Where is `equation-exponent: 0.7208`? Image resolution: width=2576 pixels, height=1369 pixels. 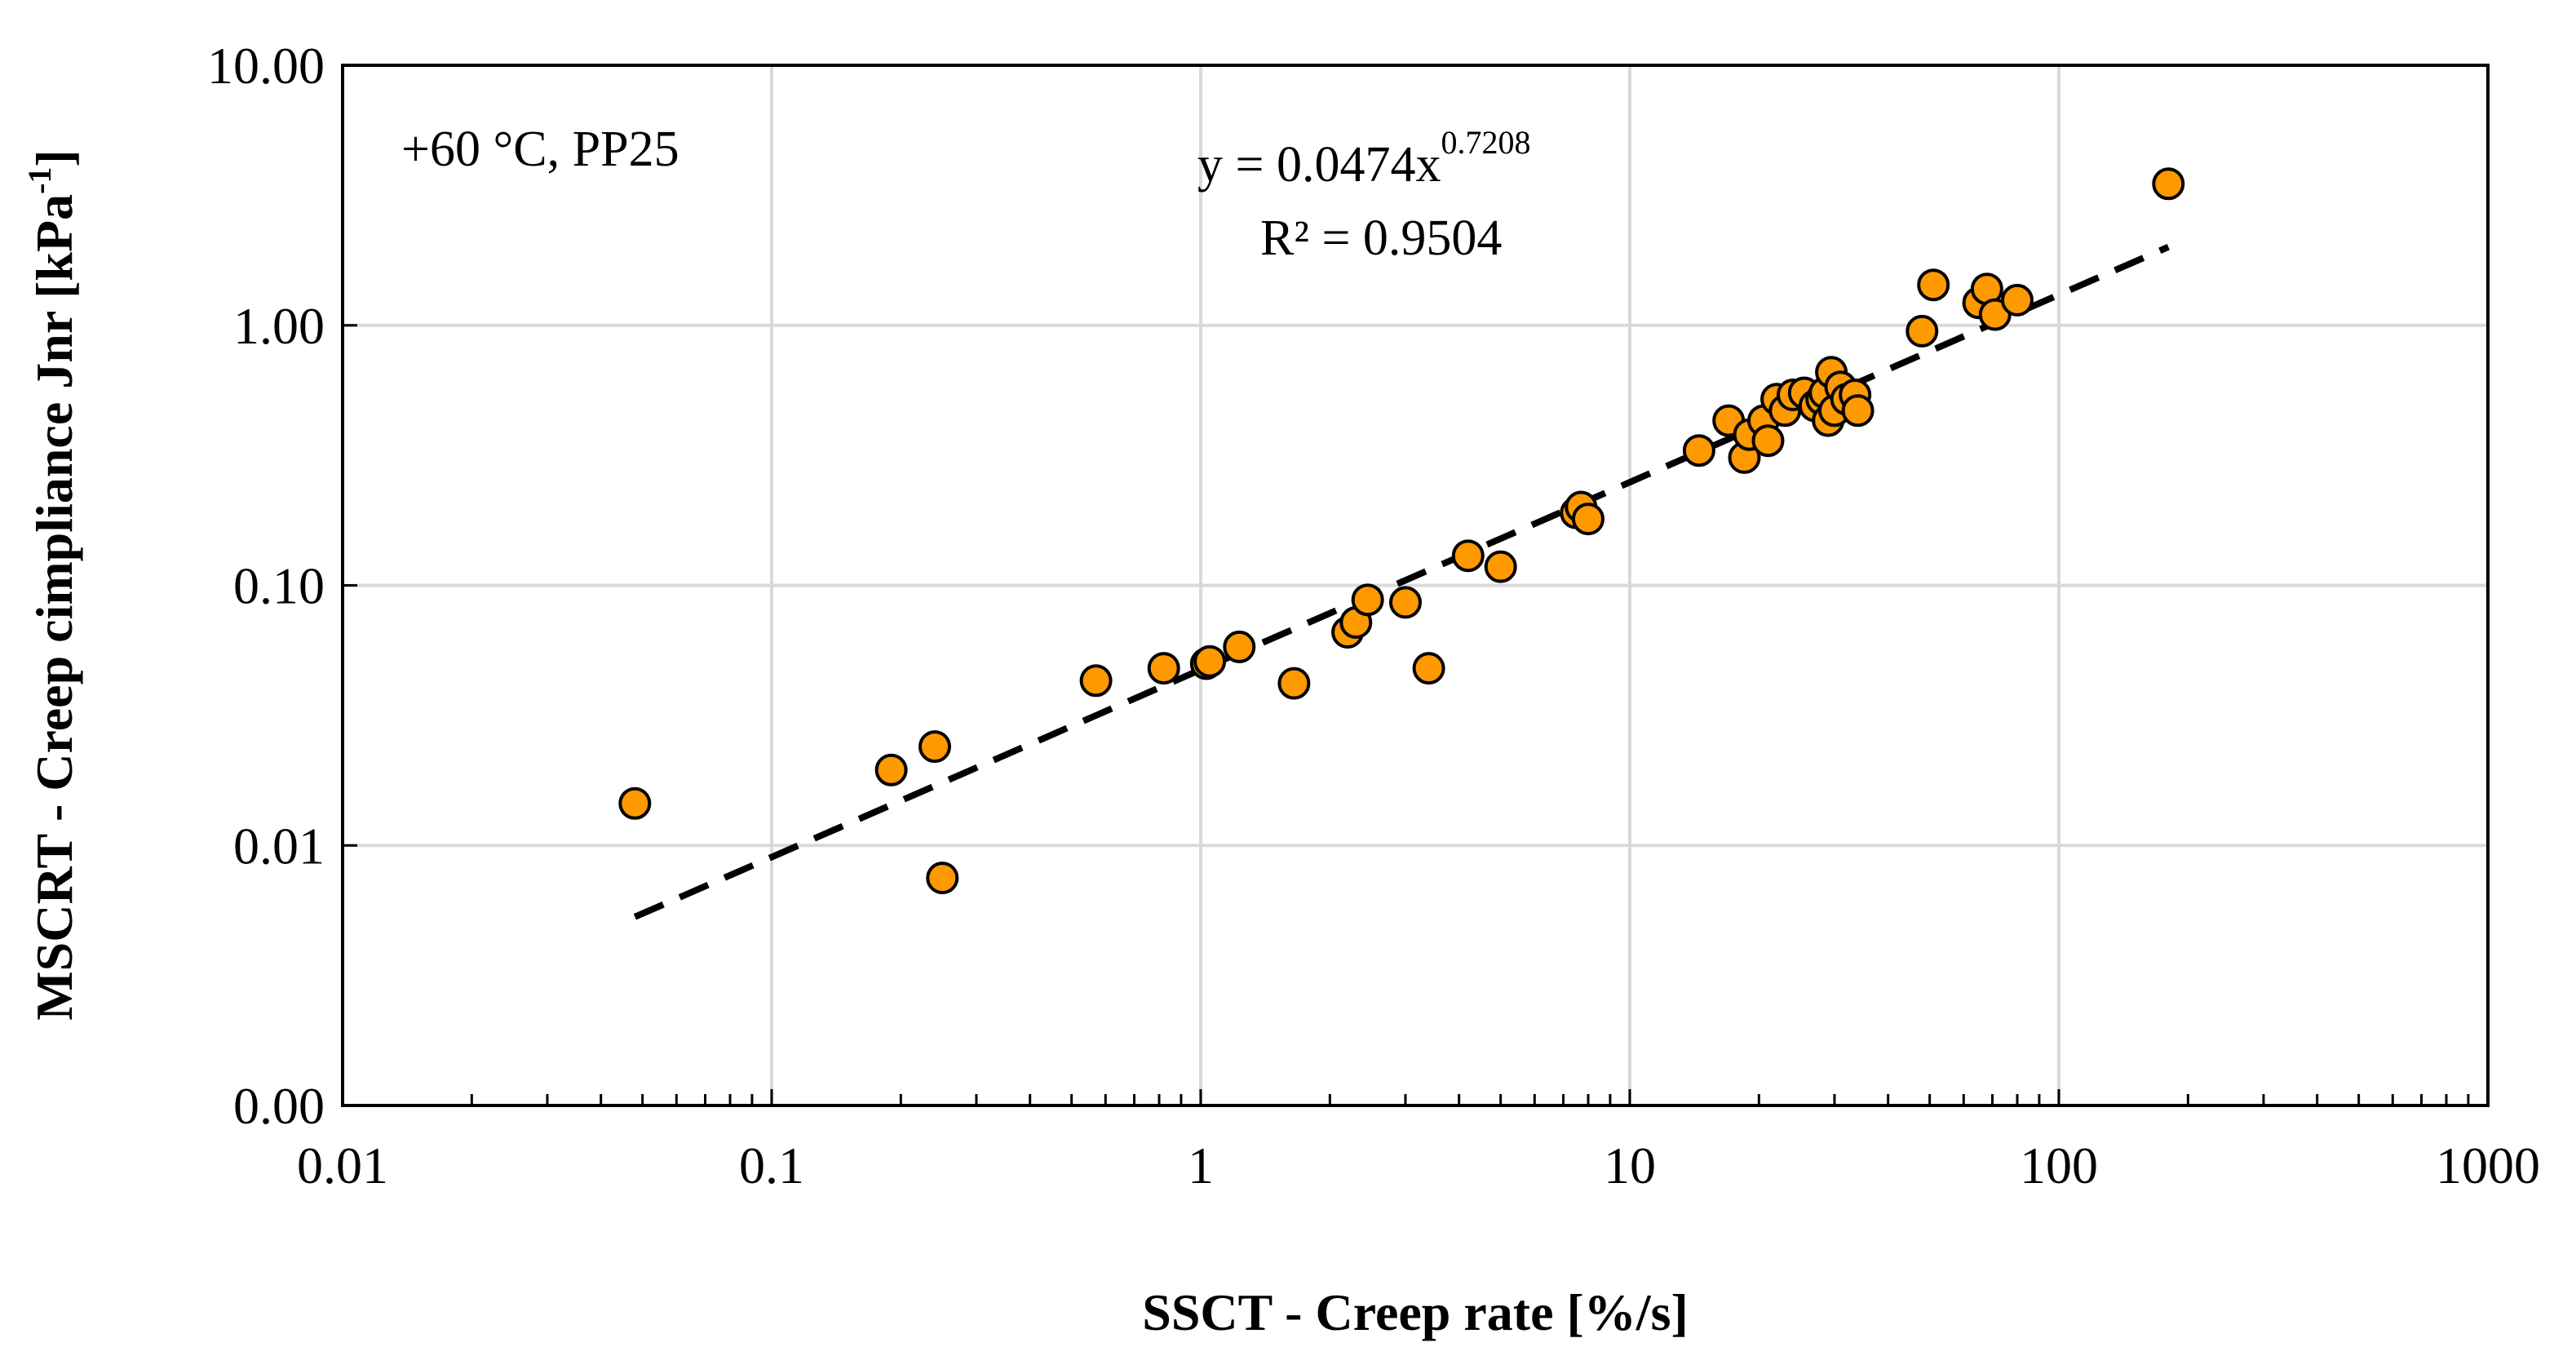
equation-exponent: 0.7208 is located at coordinates (1485, 142).